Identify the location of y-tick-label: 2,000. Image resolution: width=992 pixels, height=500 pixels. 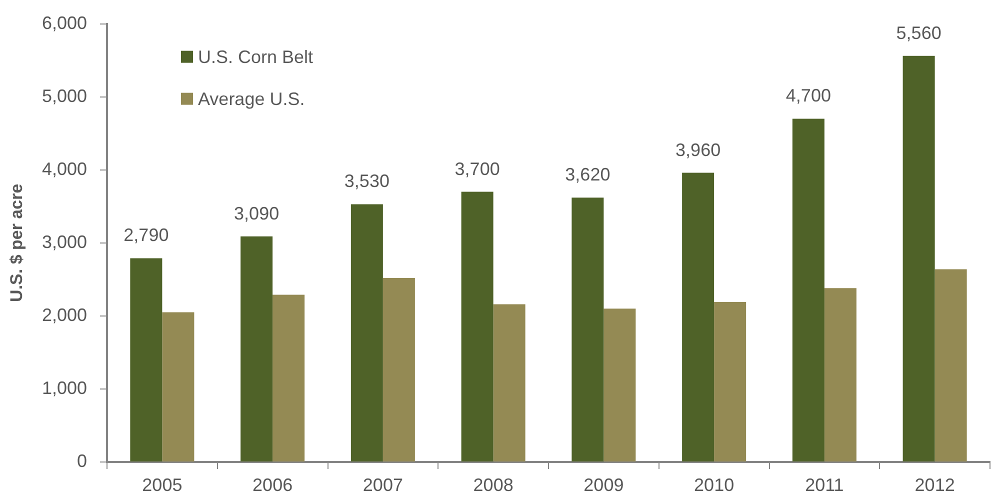
(64, 314).